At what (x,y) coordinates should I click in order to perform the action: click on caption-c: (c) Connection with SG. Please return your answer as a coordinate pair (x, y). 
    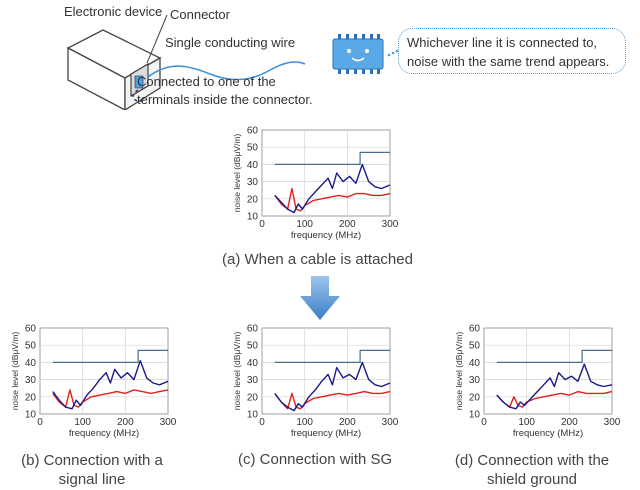
    Looking at the image, I should click on (315, 459).